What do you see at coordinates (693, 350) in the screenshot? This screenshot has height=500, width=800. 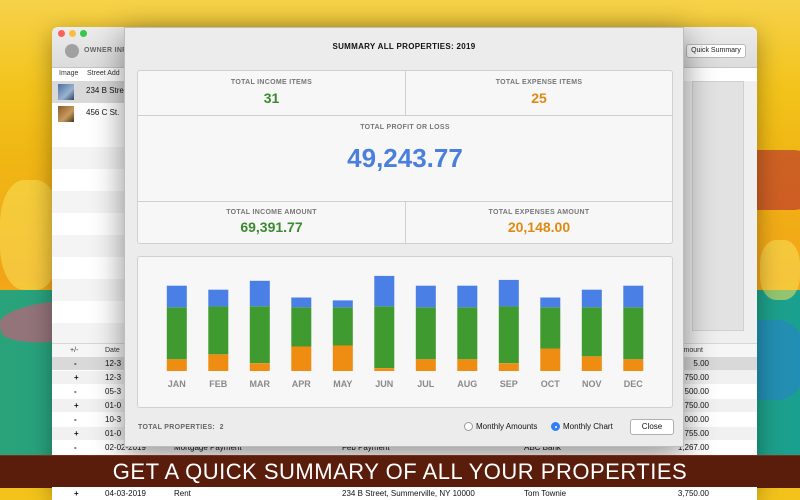 I see `column-header-amount: mount` at bounding box center [693, 350].